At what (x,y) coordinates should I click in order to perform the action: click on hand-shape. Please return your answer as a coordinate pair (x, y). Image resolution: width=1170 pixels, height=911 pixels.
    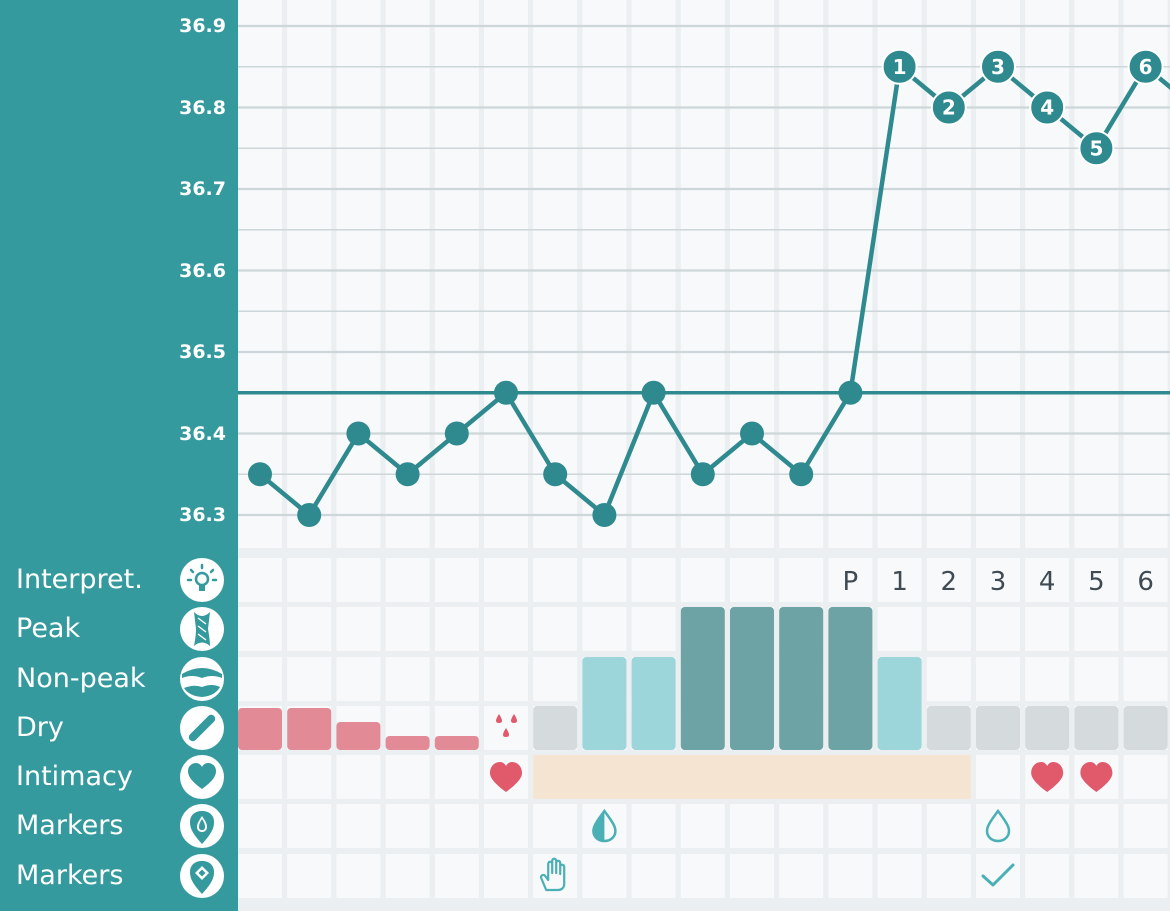
    Looking at the image, I should click on (552, 874).